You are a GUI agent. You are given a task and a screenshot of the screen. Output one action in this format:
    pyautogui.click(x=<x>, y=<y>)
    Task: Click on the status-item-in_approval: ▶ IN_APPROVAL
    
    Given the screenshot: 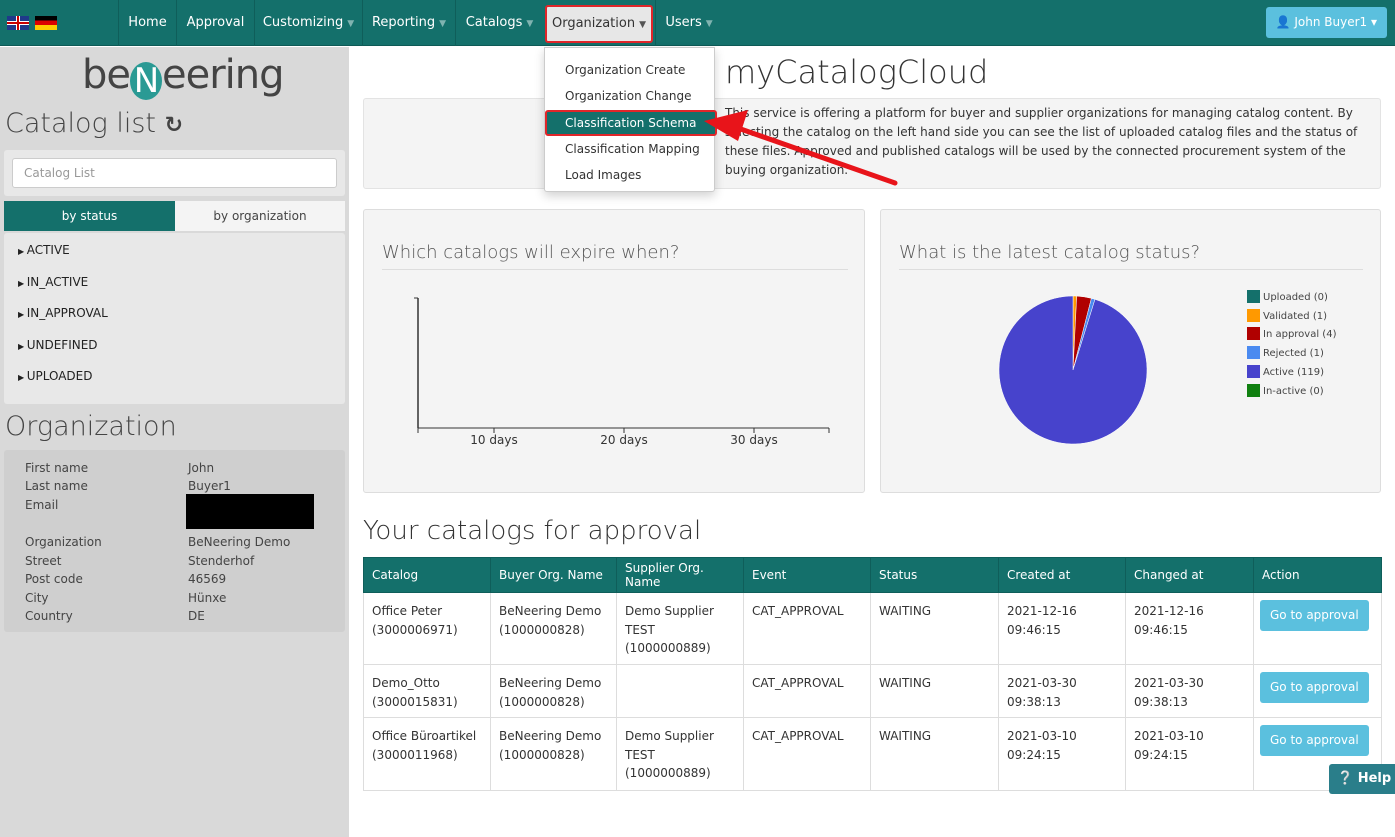 What is the action you would take?
    pyautogui.click(x=63, y=313)
    